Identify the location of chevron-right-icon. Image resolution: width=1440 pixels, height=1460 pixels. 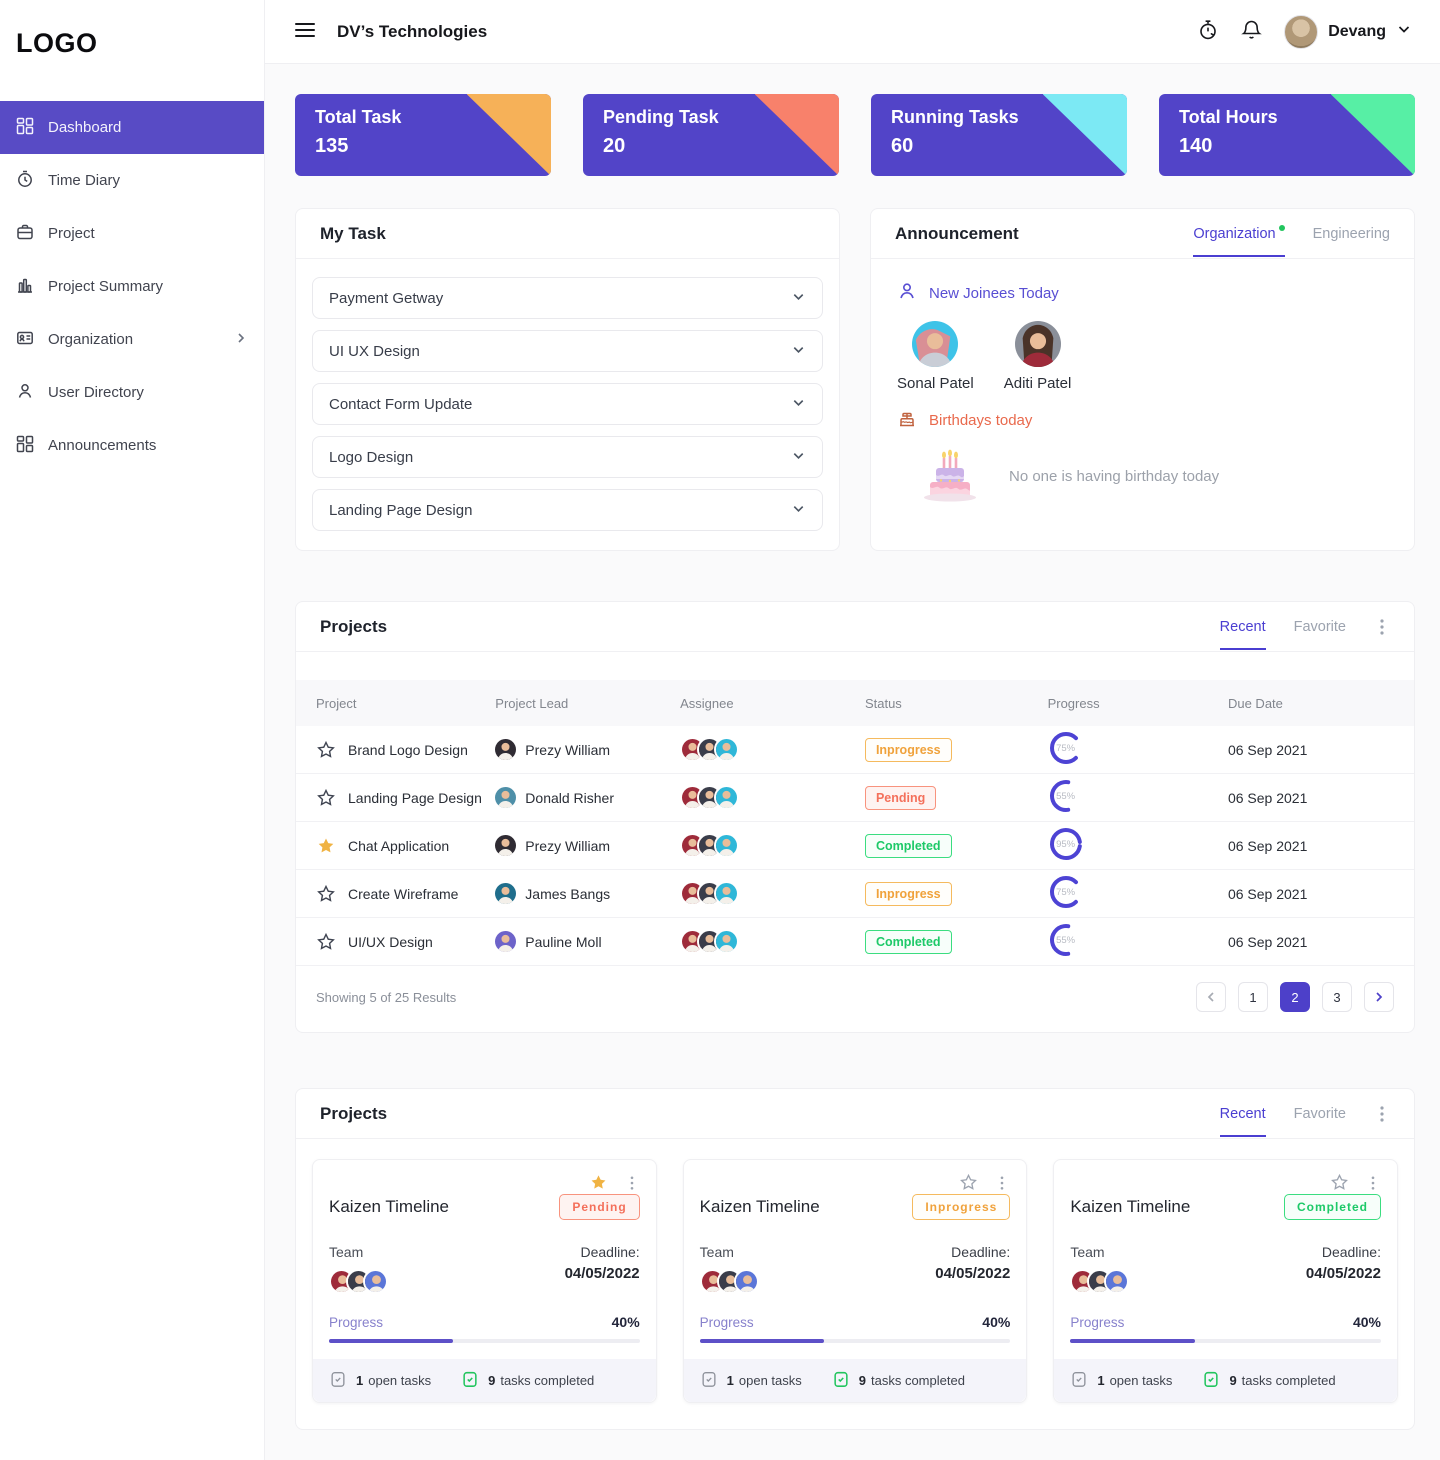
(241, 340).